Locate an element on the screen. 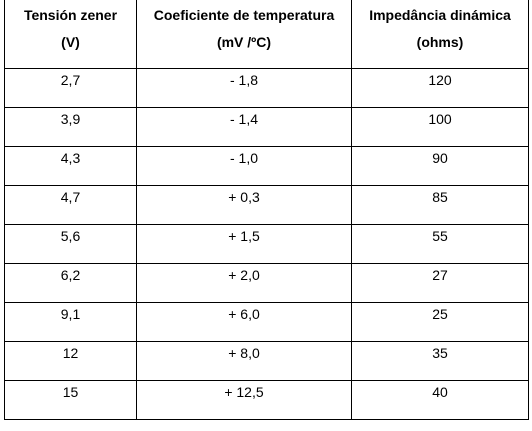 The width and height of the screenshot is (532, 431). header-dynamic-impedance: Impedância dinámica (ohms) is located at coordinates (440, 34).